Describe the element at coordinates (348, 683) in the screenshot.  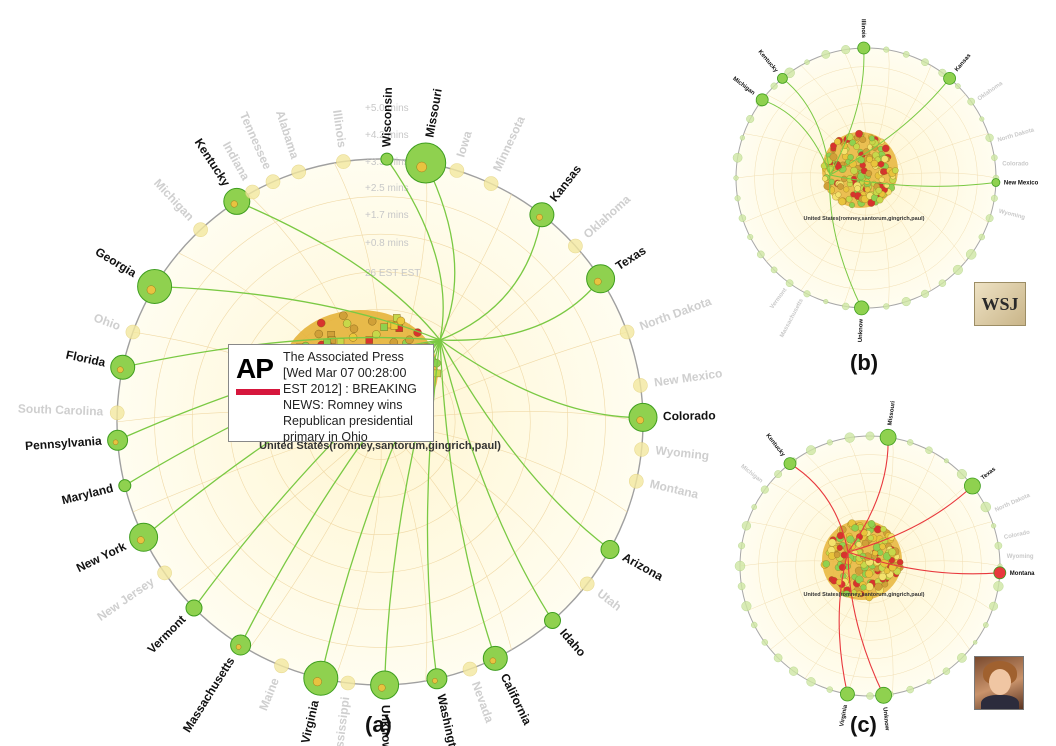
I see `node-mississippi` at that location.